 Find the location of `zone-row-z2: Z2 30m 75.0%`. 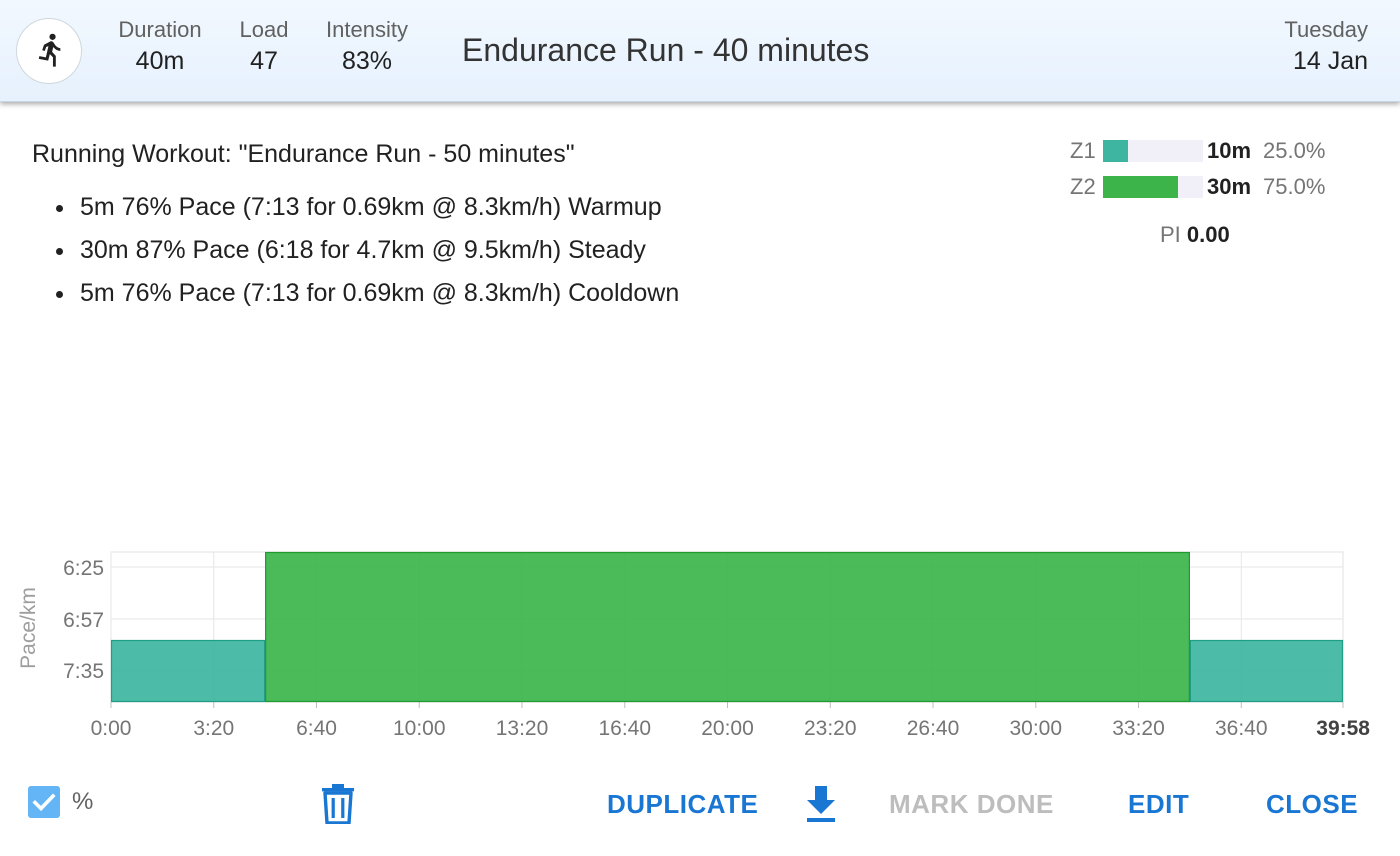

zone-row-z2: Z2 30m 75.0% is located at coordinates (1230, 187).